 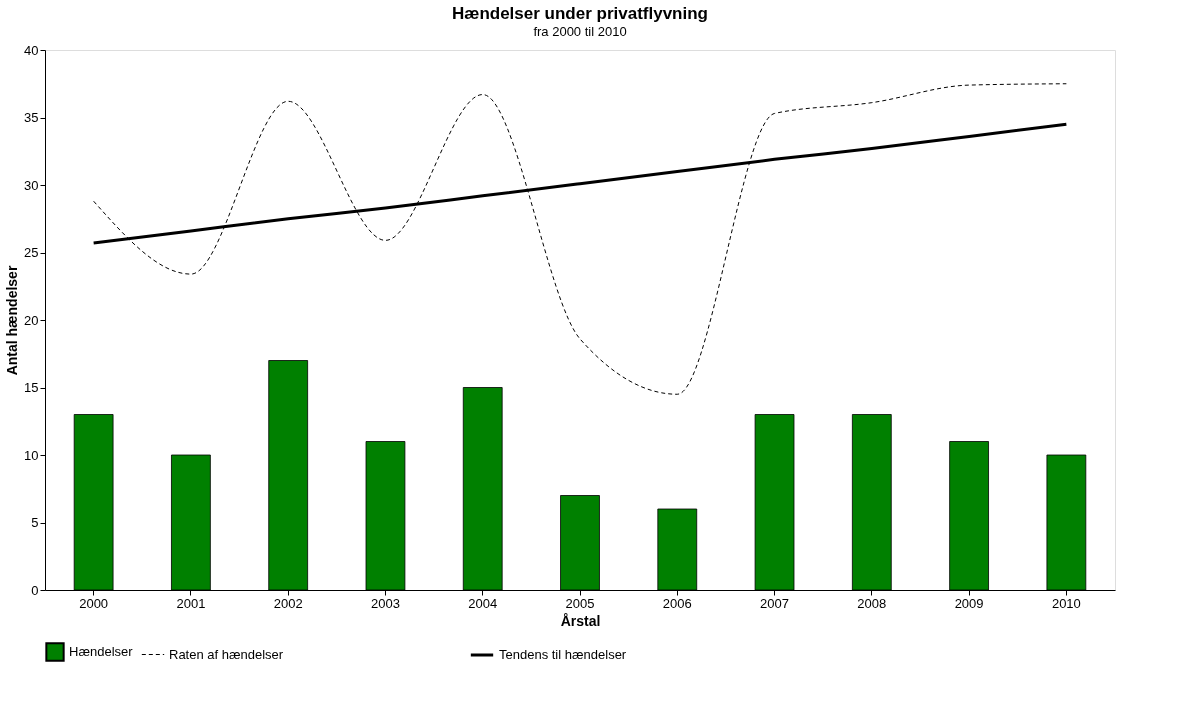 What do you see at coordinates (31, 252) in the screenshot?
I see `y-tick-label: 25` at bounding box center [31, 252].